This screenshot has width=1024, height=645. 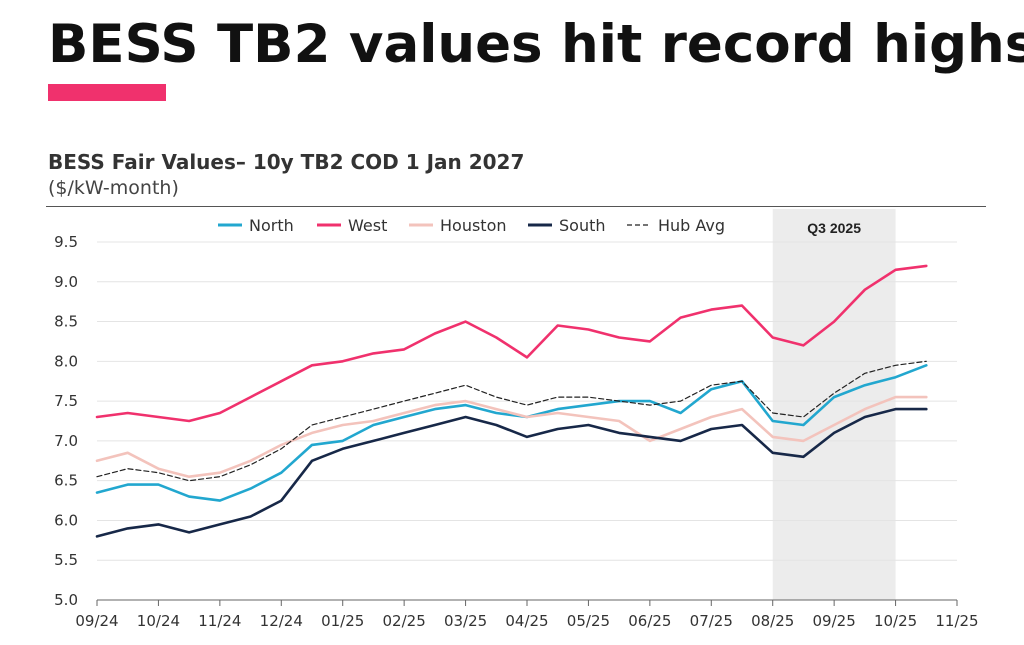 What do you see at coordinates (473, 225) in the screenshot?
I see `legend-label-houston: Houston` at bounding box center [473, 225].